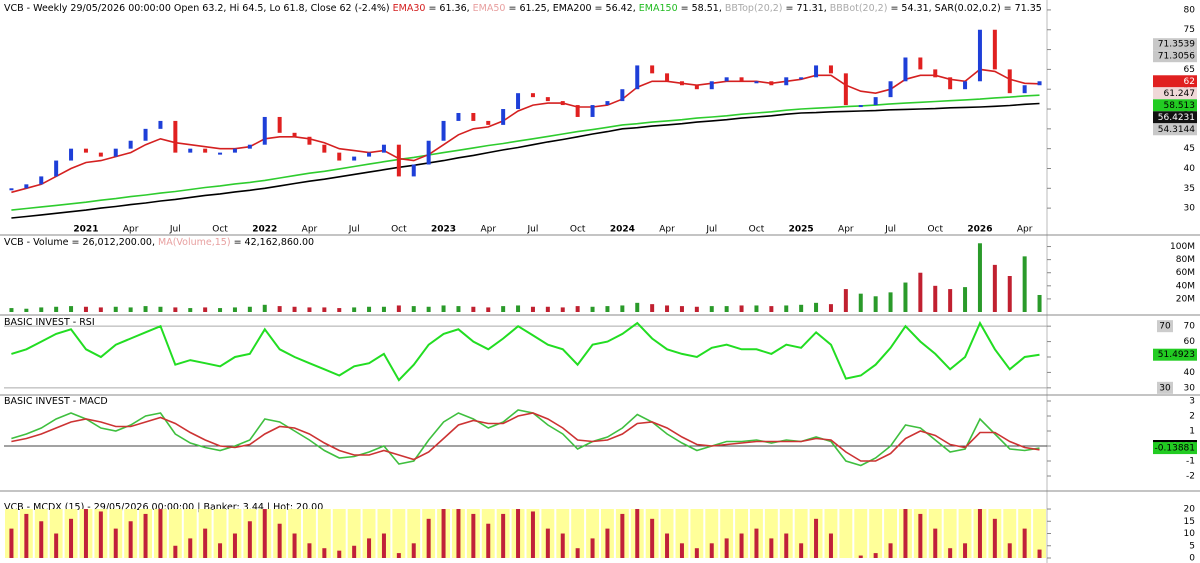 The image size is (1200, 563). I want to click on y-tick-label: 65, so click(1189, 70).